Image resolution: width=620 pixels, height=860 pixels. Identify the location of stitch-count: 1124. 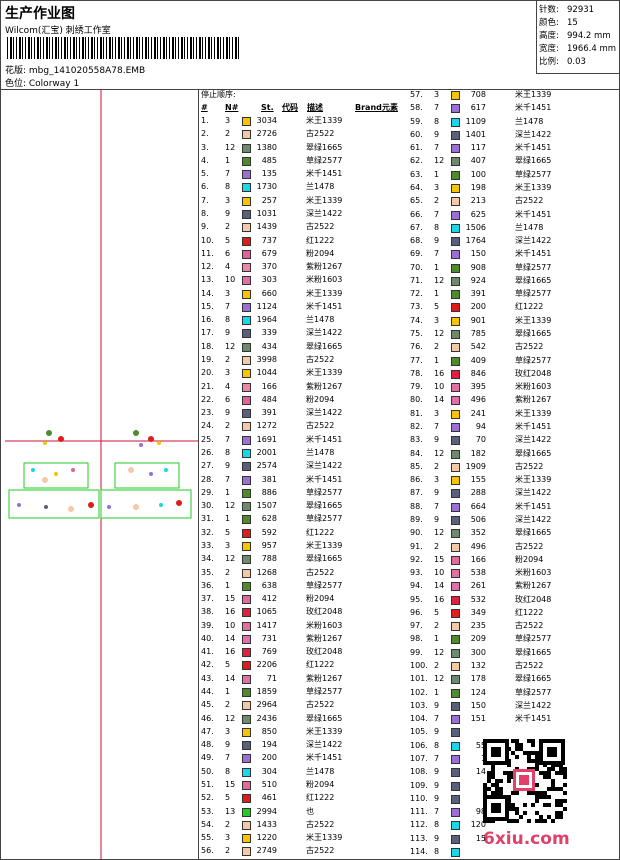
(266, 306).